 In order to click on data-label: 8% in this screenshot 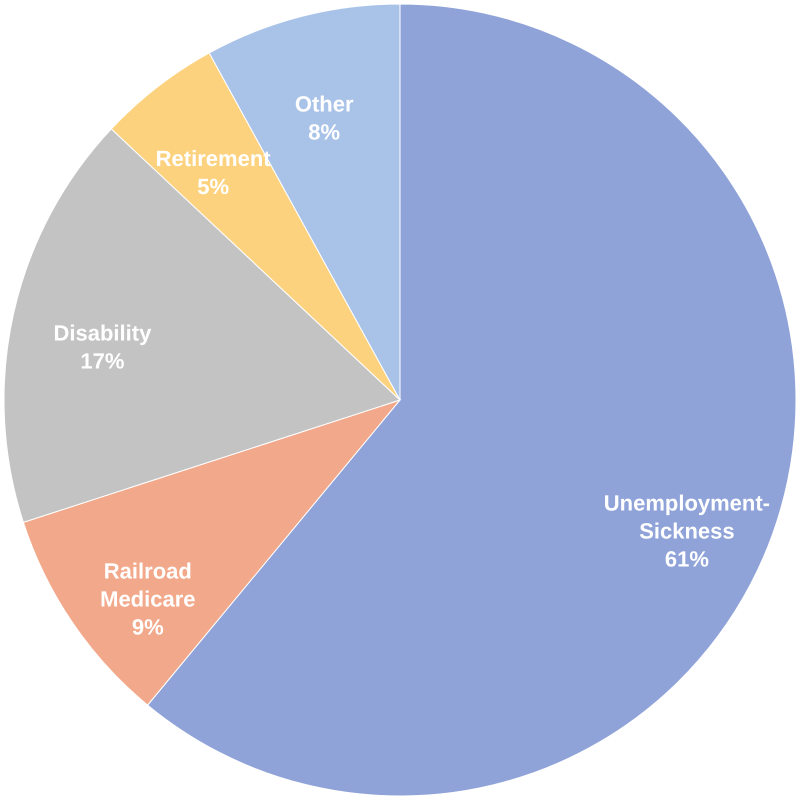, I will do `click(324, 132)`.